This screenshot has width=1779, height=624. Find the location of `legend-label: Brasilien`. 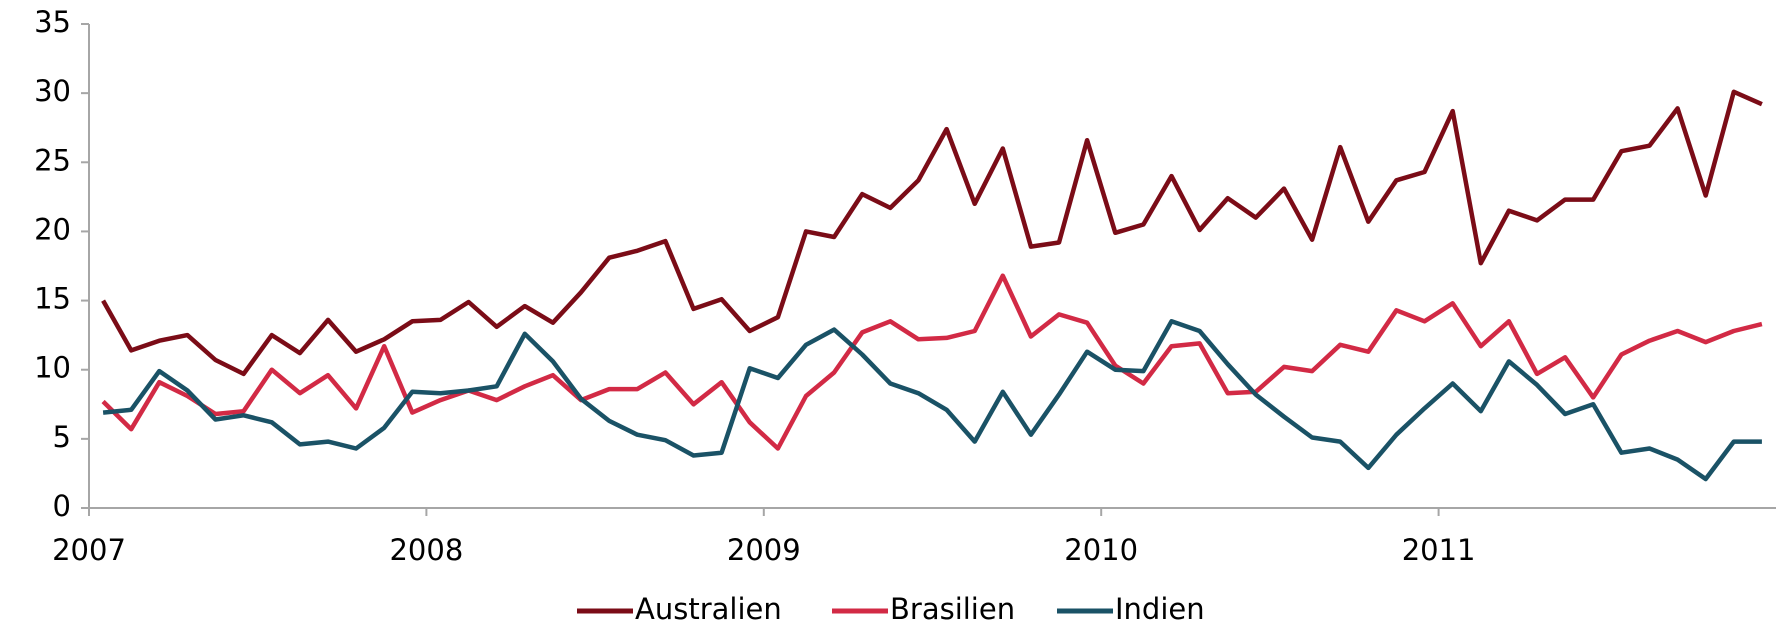

legend-label: Brasilien is located at coordinates (952, 608).